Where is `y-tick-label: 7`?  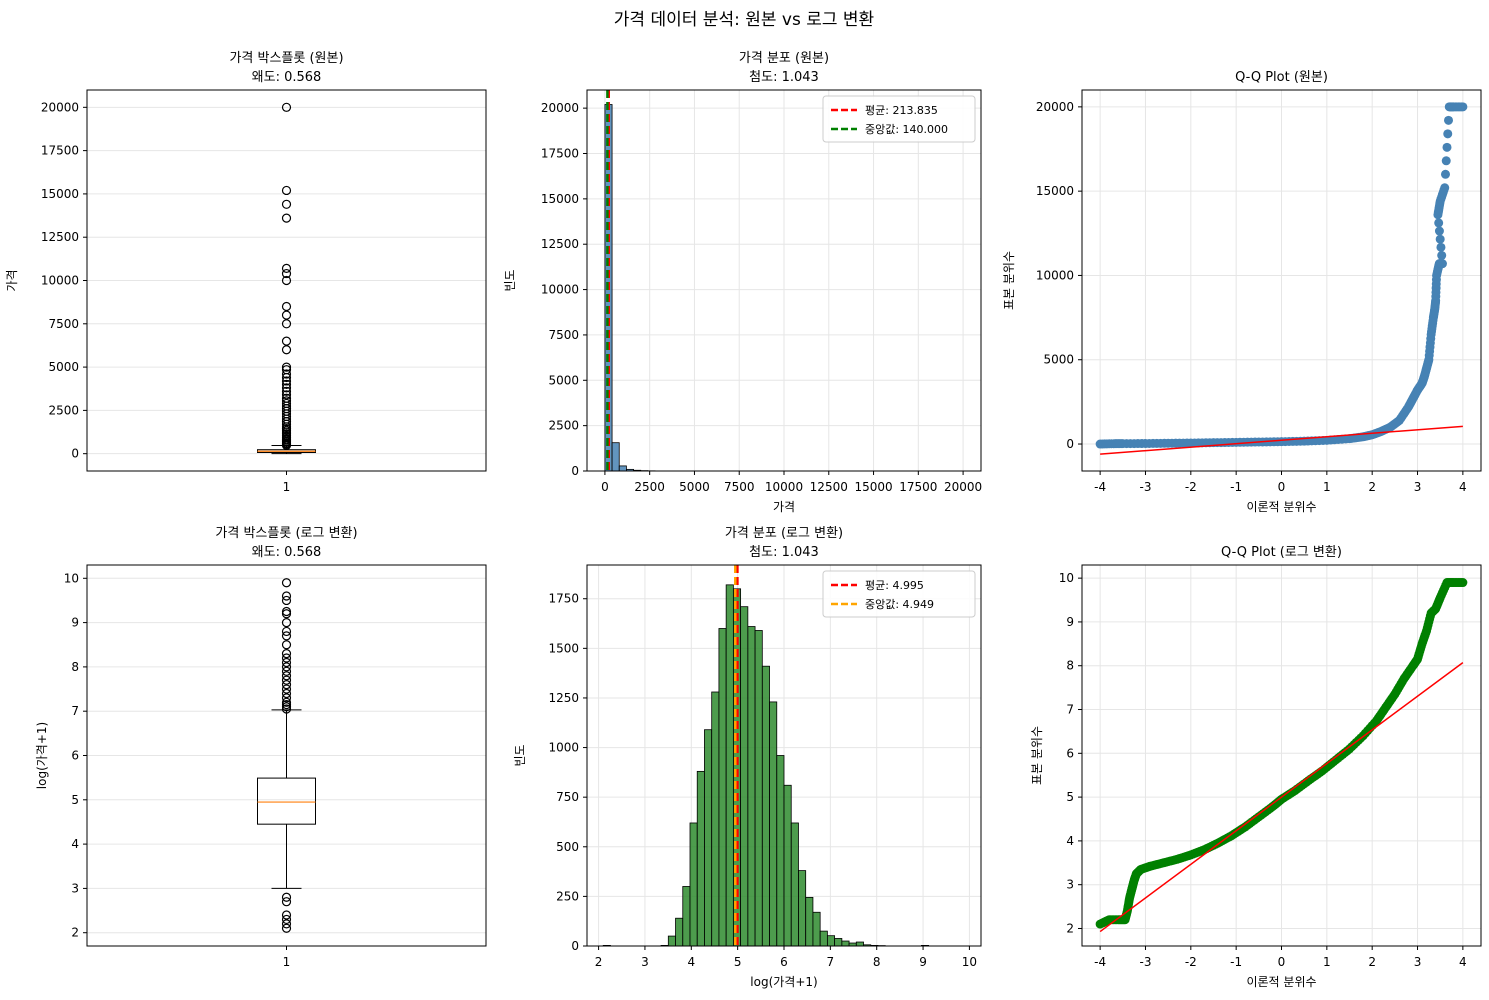
y-tick-label: 7 is located at coordinates (75, 711).